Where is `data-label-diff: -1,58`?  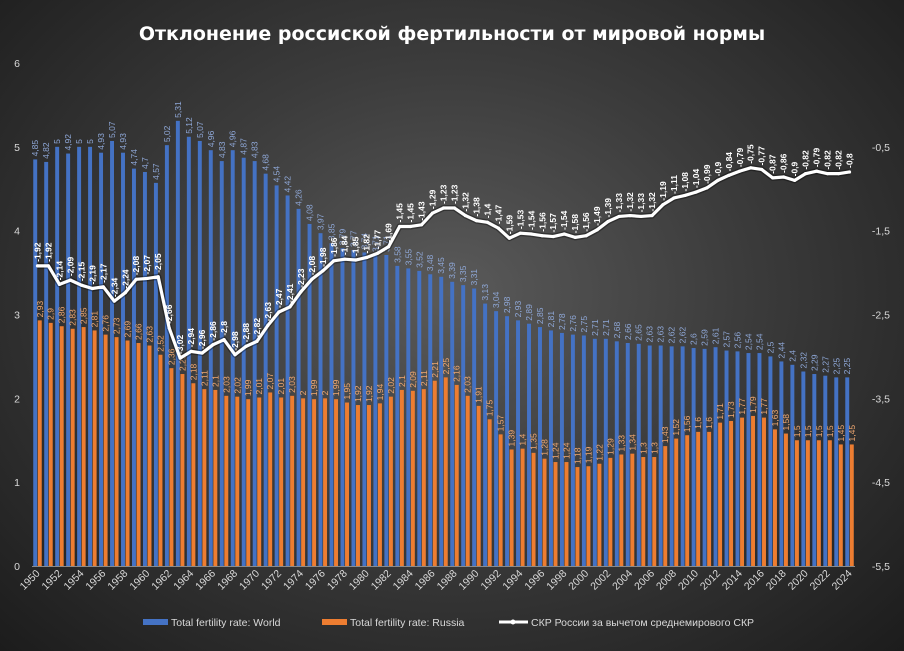
data-label-diff: -1,58 is located at coordinates (575, 224).